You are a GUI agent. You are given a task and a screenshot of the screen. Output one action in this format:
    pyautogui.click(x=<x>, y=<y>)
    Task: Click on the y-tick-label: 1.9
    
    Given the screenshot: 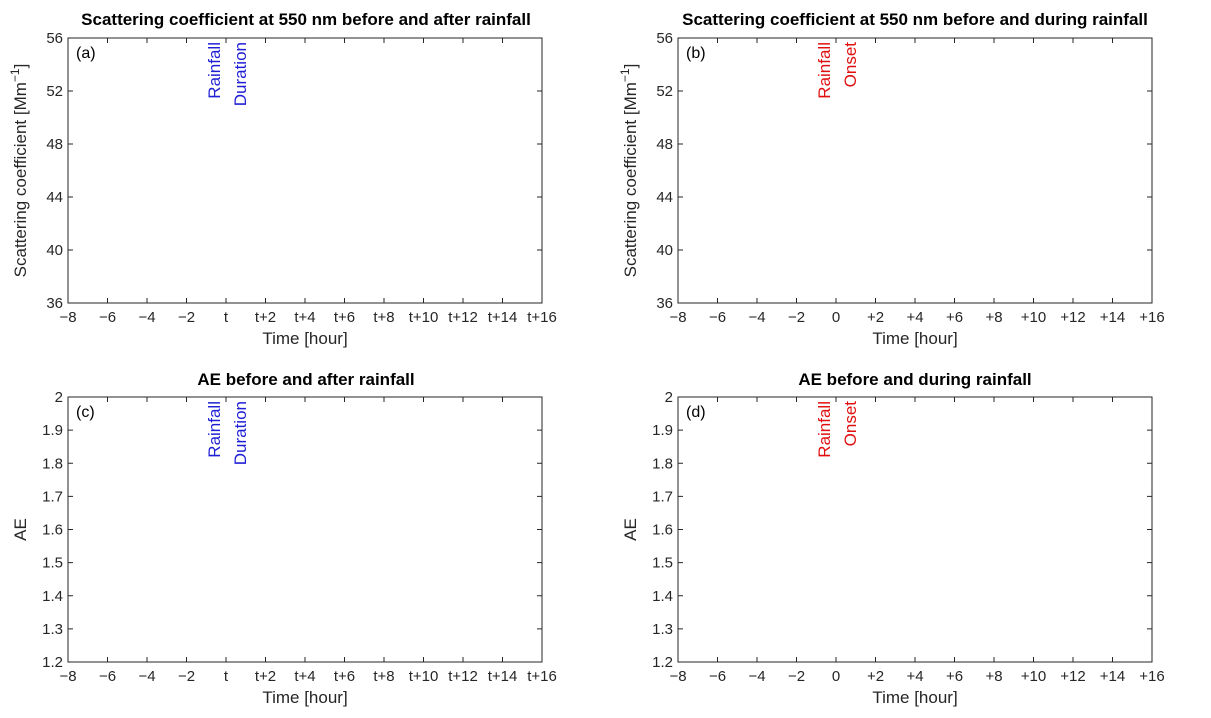 What is the action you would take?
    pyautogui.click(x=662, y=430)
    